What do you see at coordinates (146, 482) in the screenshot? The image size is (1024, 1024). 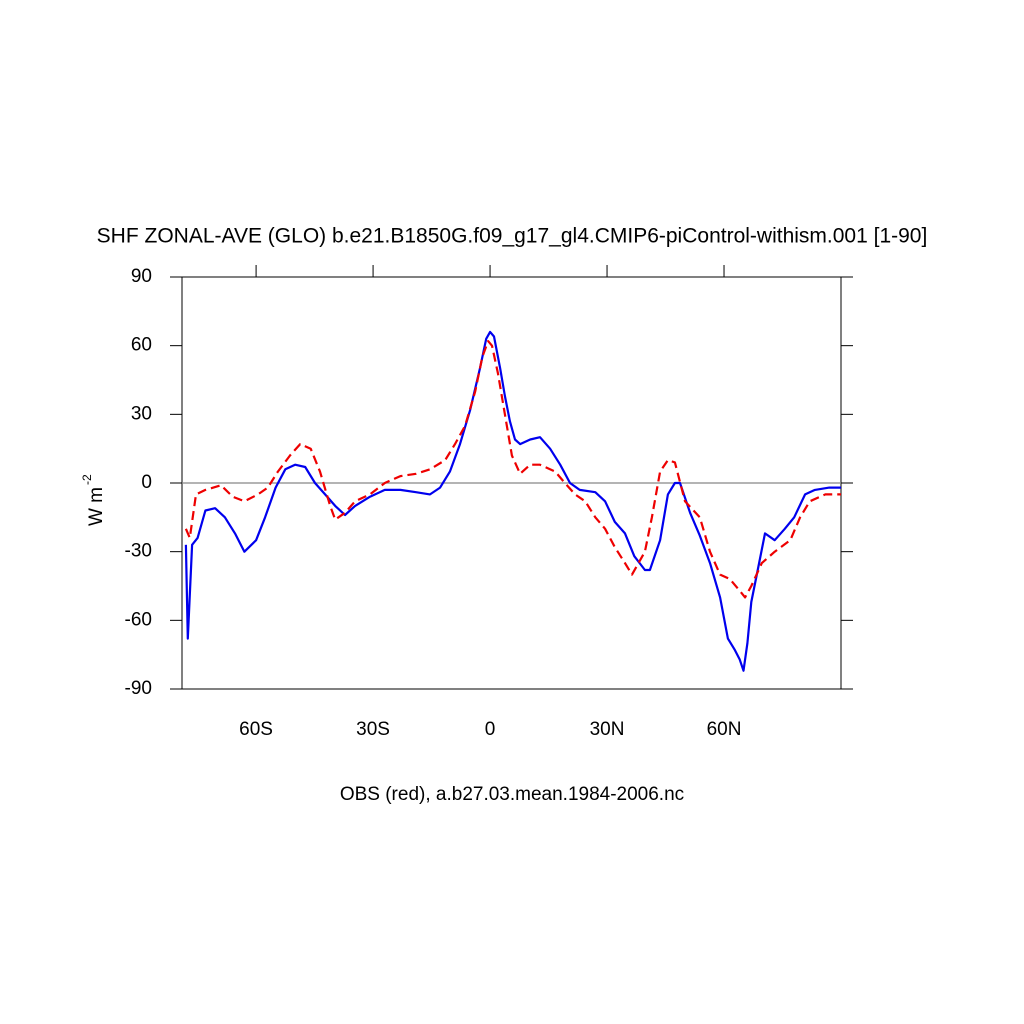 I see `y-tick-label: 0` at bounding box center [146, 482].